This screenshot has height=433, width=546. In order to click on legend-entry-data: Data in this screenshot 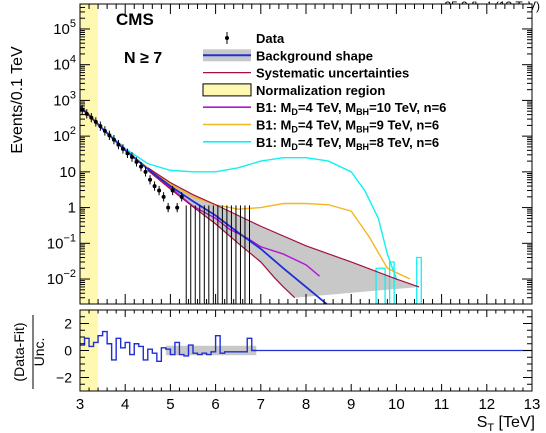, I will do `click(255, 38)`.